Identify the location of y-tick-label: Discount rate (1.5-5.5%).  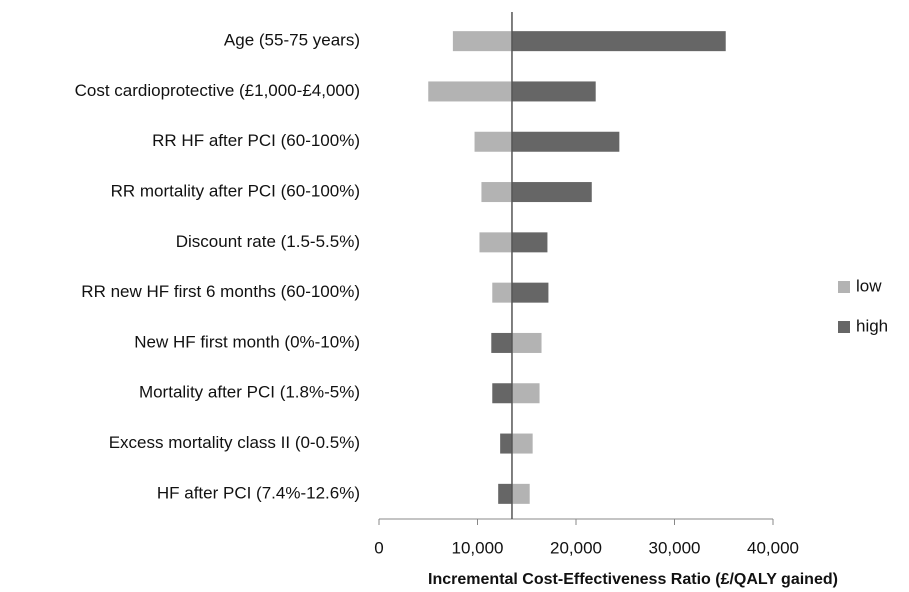
(268, 241).